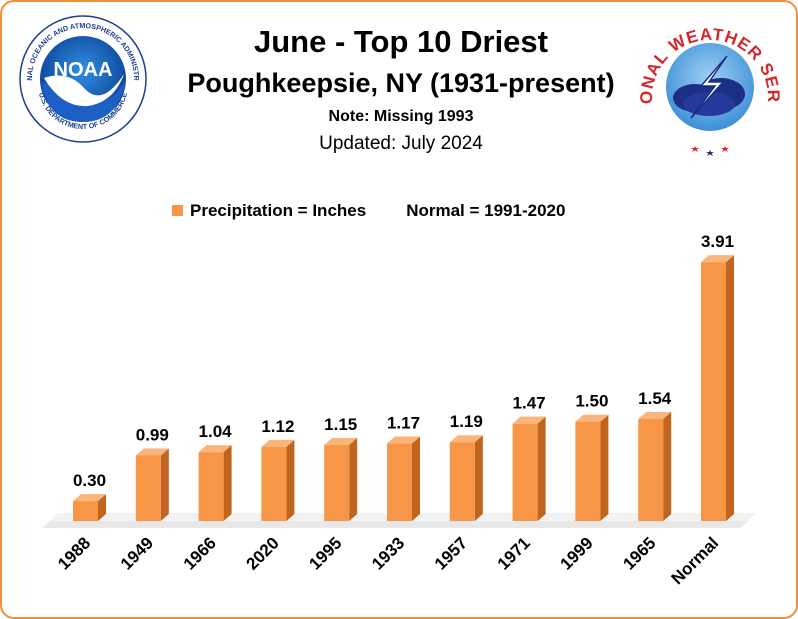 Image resolution: width=798 pixels, height=619 pixels. What do you see at coordinates (401, 83) in the screenshot?
I see `chart-subtitle: Poughkeepsie, NY (1931-present)` at bounding box center [401, 83].